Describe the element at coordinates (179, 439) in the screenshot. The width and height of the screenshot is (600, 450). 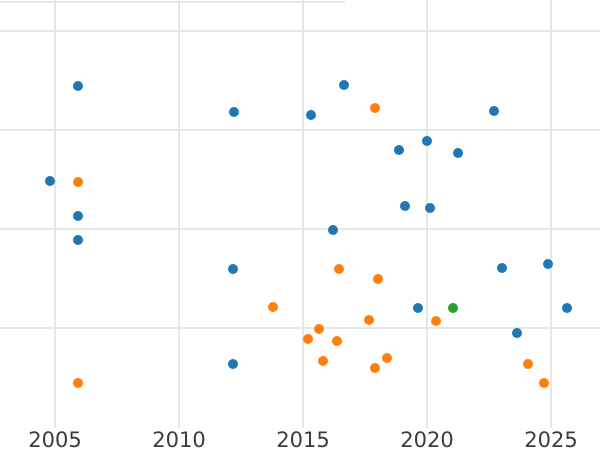
I see `x-tick-label: 2010` at that location.